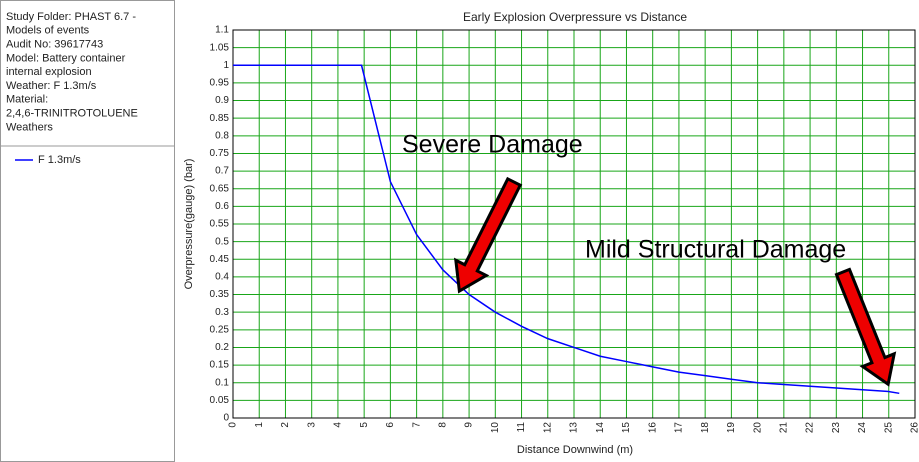  Describe the element at coordinates (222, 241) in the screenshot. I see `y-tick-label: 0.5` at that location.